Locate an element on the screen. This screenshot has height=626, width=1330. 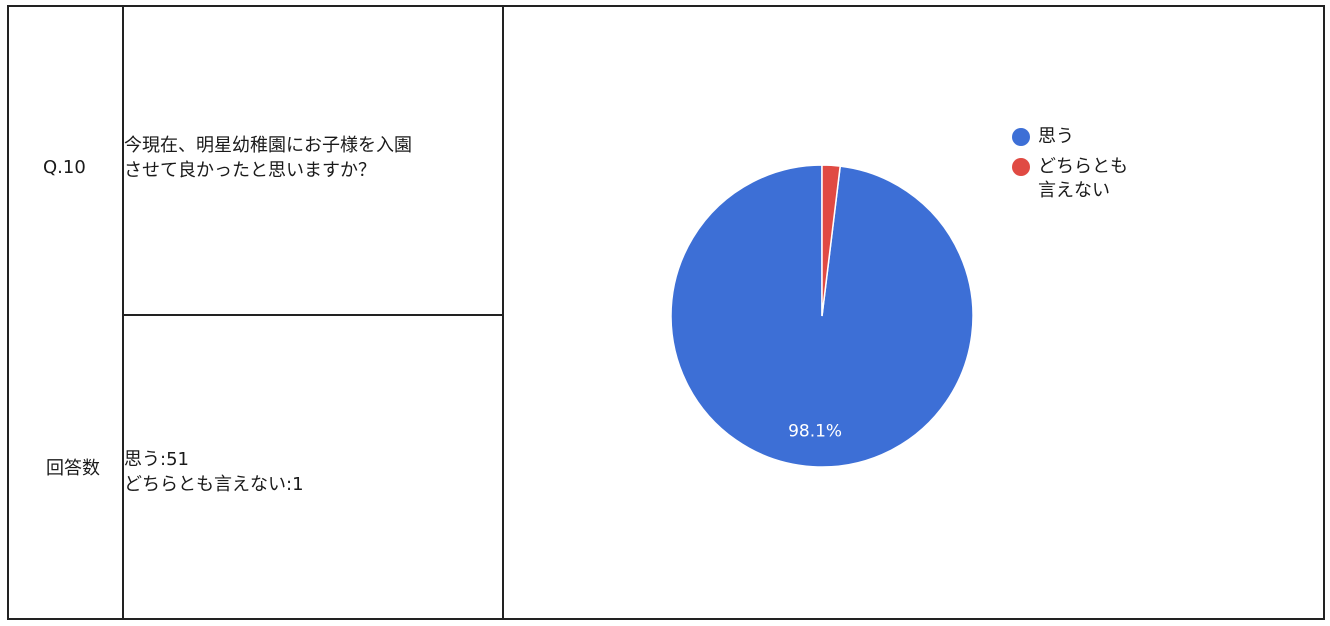
chart-legend: 思う どちらとも 言えない is located at coordinates (1070, 167).